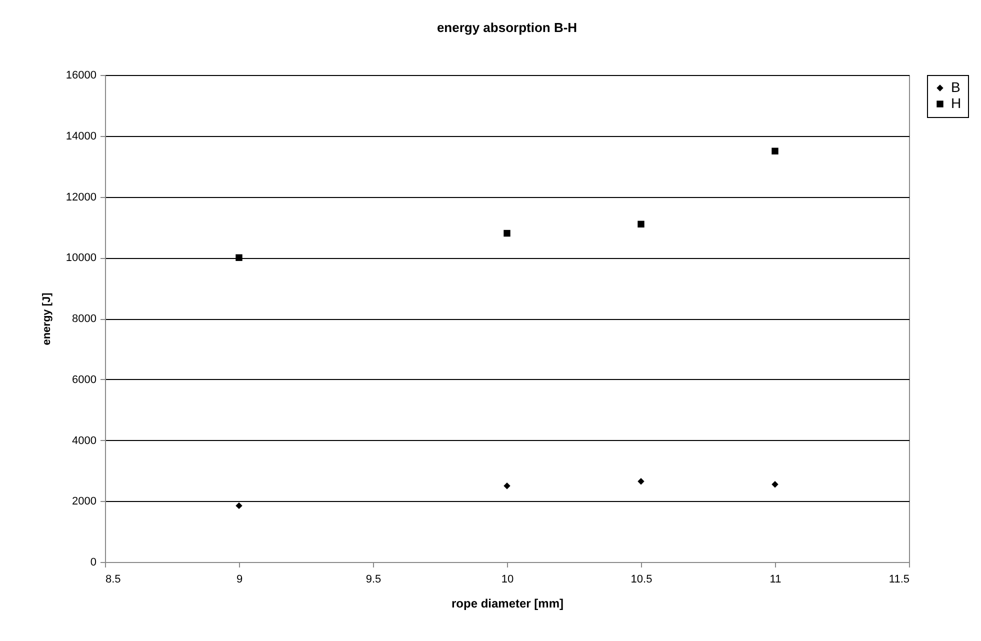 This screenshot has width=981, height=641. Describe the element at coordinates (81, 136) in the screenshot. I see `y-tick-label: 14000` at that location.